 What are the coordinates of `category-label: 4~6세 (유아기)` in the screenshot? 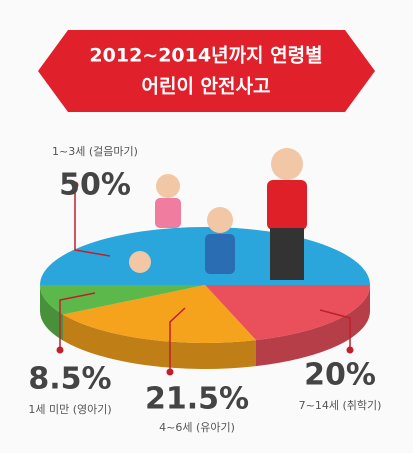 It's located at (197, 427).